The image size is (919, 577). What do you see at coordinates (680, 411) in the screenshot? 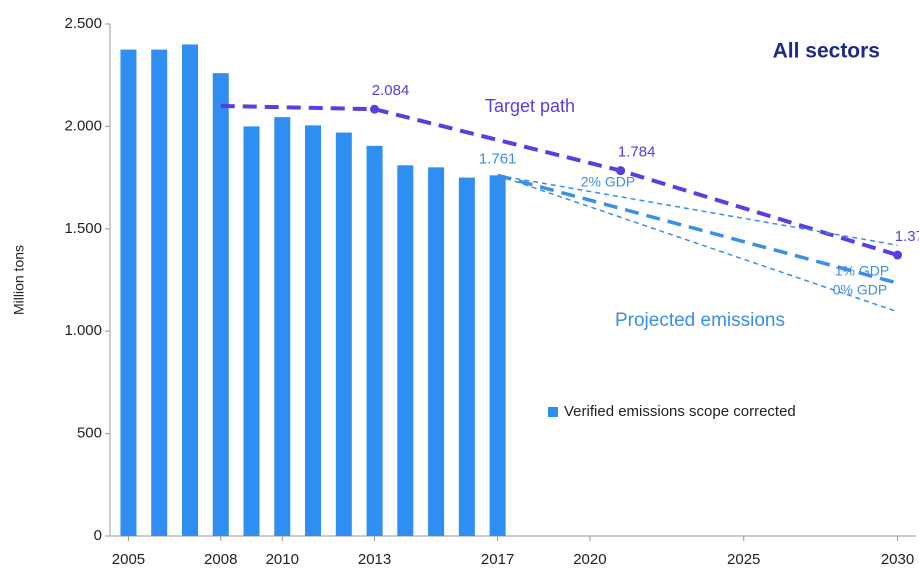
I see `legend-label: Verified emissions scope corrected` at bounding box center [680, 411].